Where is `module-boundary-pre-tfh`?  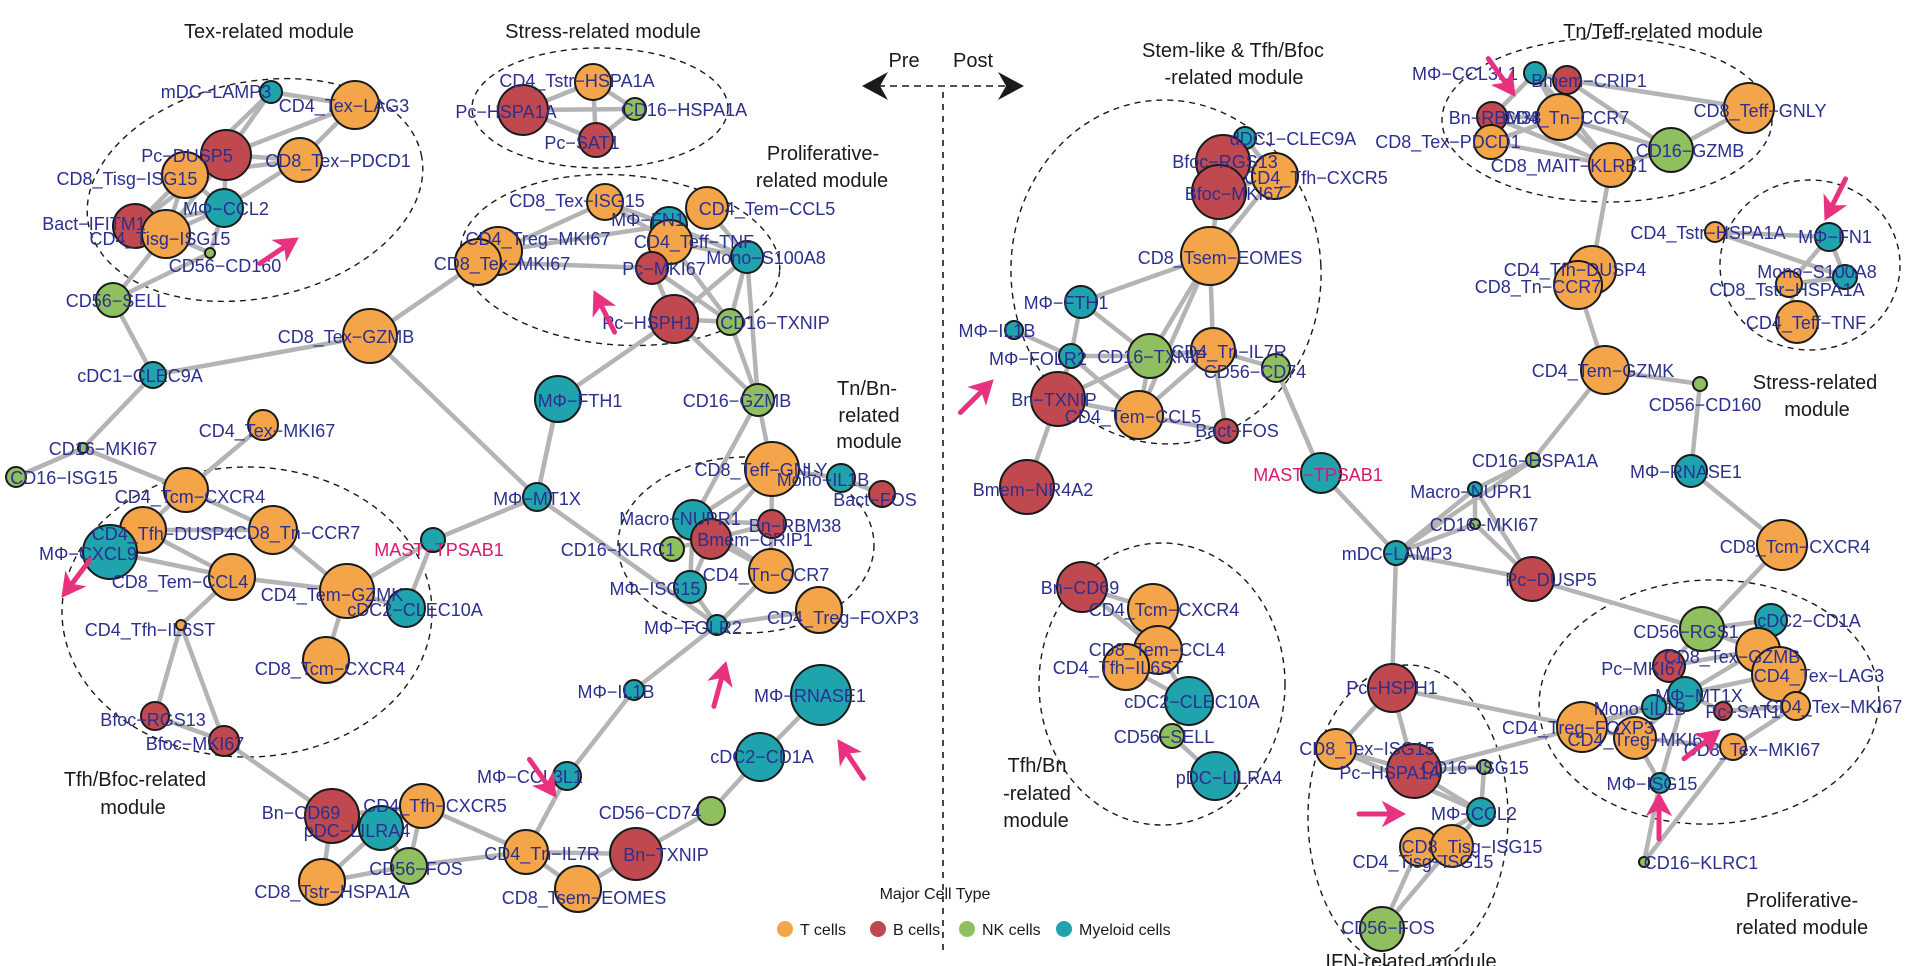 module-boundary-pre-tfh is located at coordinates (247, 612).